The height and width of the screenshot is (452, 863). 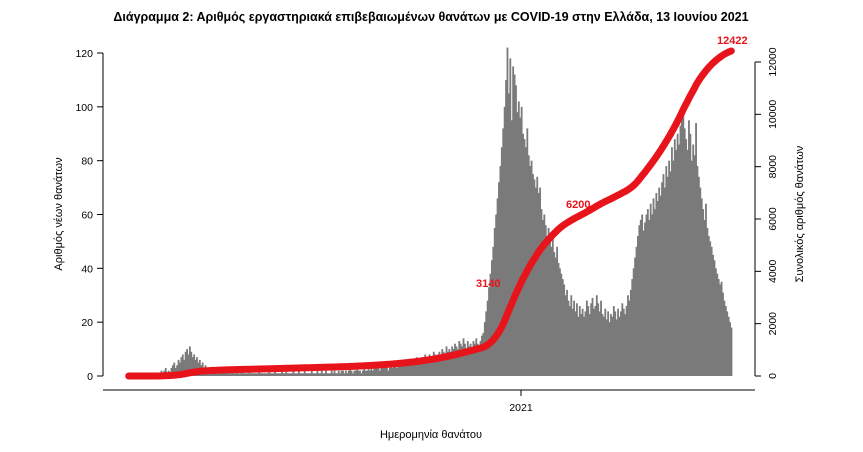 I want to click on right-y-tick-label: 6000, so click(x=773, y=219).